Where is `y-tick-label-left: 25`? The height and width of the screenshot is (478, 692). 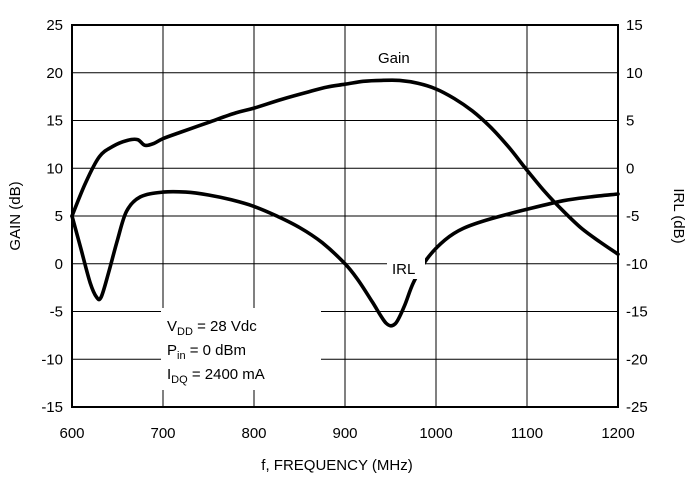
y-tick-label-left: 25 is located at coordinates (54, 25).